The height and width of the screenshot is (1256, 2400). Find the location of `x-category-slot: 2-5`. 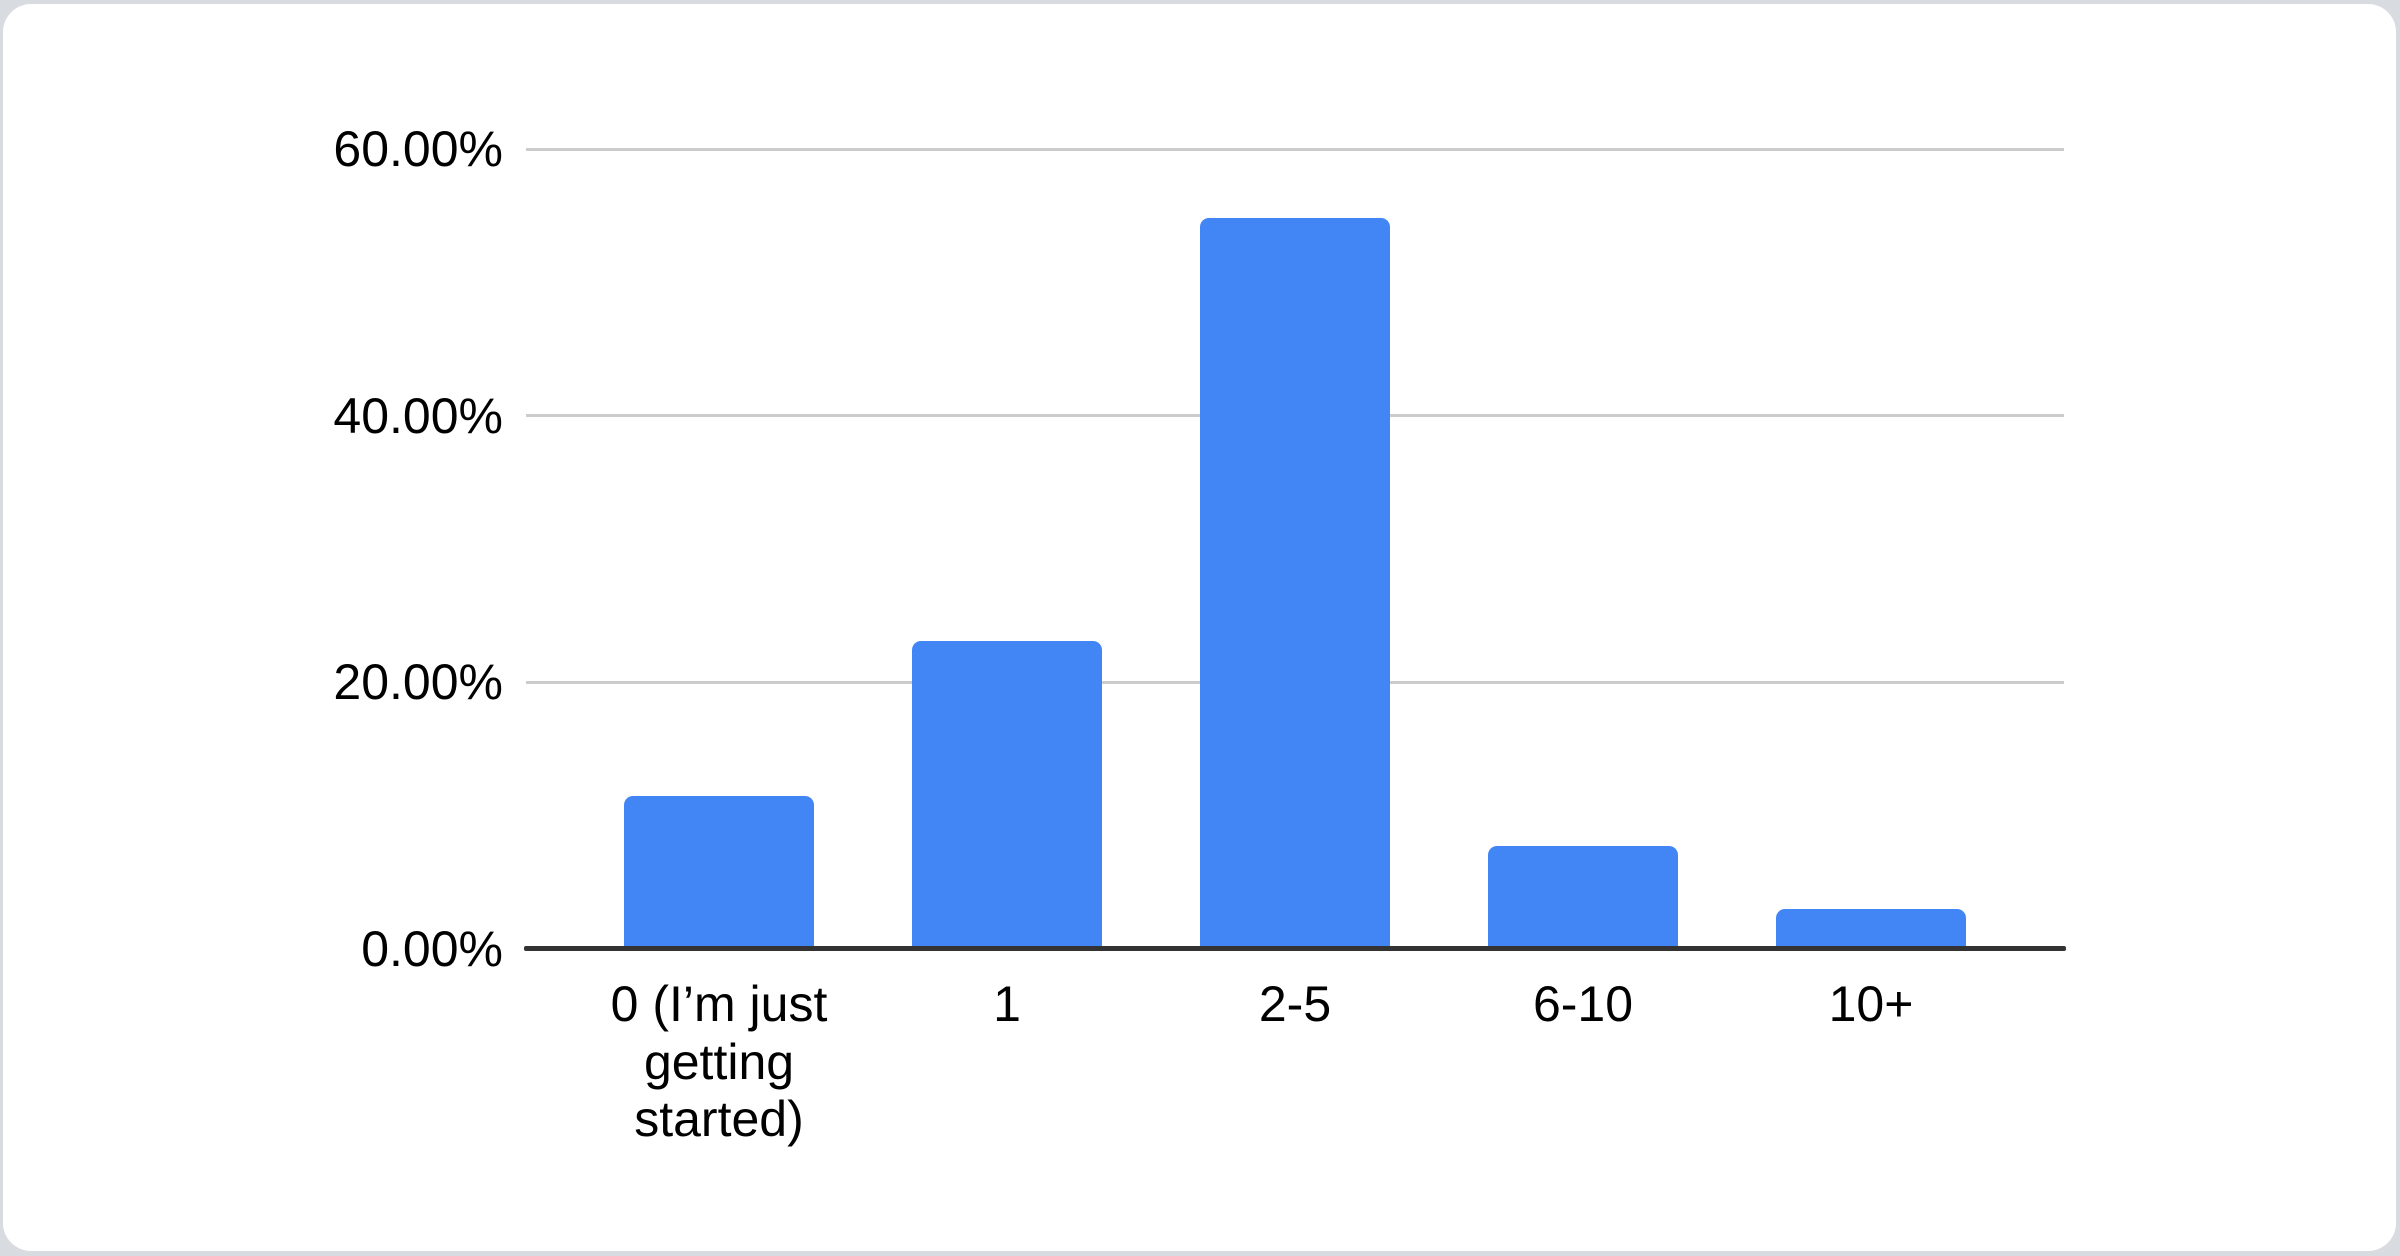

x-category-slot: 2-5 is located at coordinates (1295, 1062).